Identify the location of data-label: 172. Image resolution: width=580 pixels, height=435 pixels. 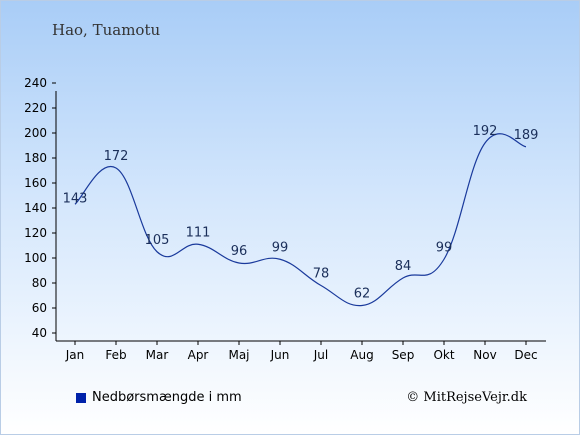
(116, 156).